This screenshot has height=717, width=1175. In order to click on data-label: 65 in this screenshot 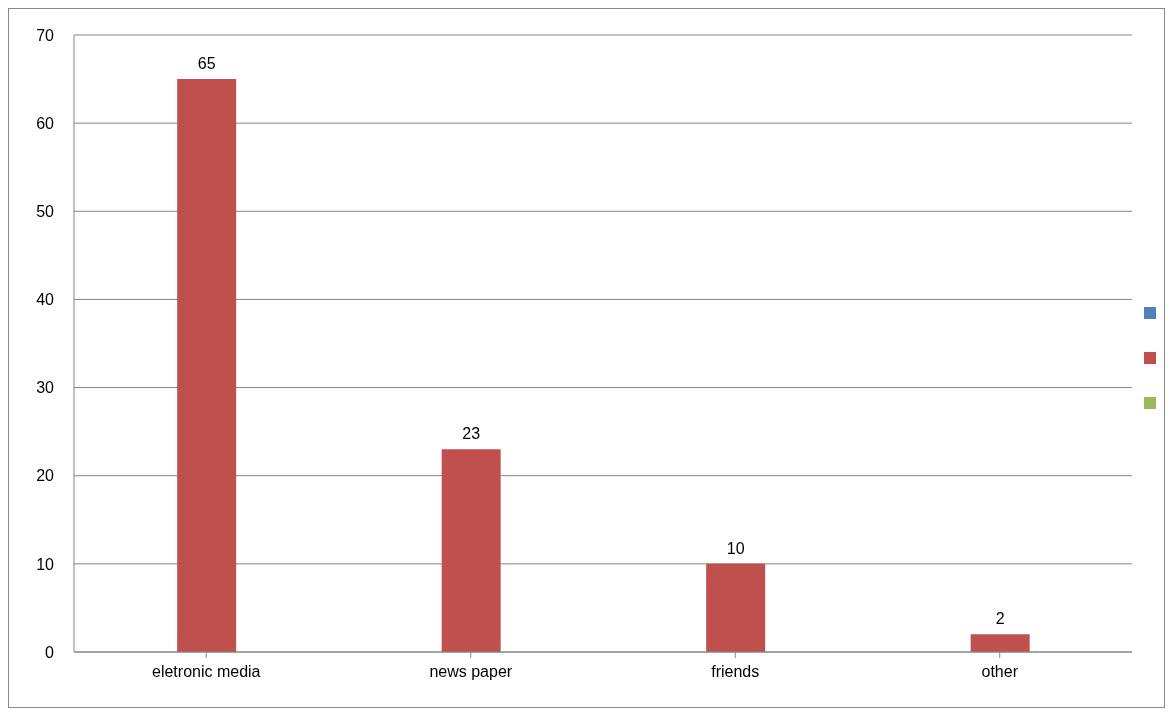, I will do `click(206, 64)`.